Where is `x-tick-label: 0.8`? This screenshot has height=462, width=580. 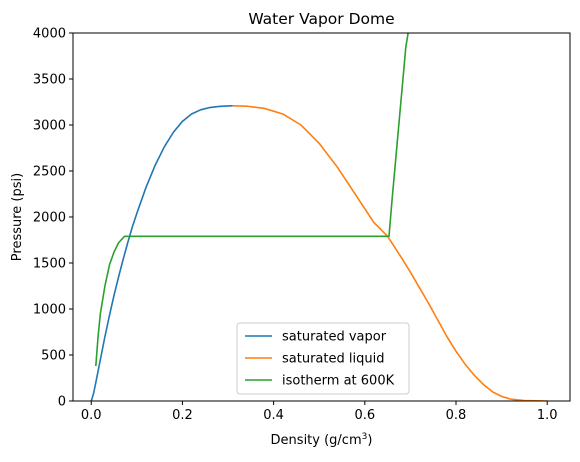 x-tick-label: 0.8 is located at coordinates (456, 415).